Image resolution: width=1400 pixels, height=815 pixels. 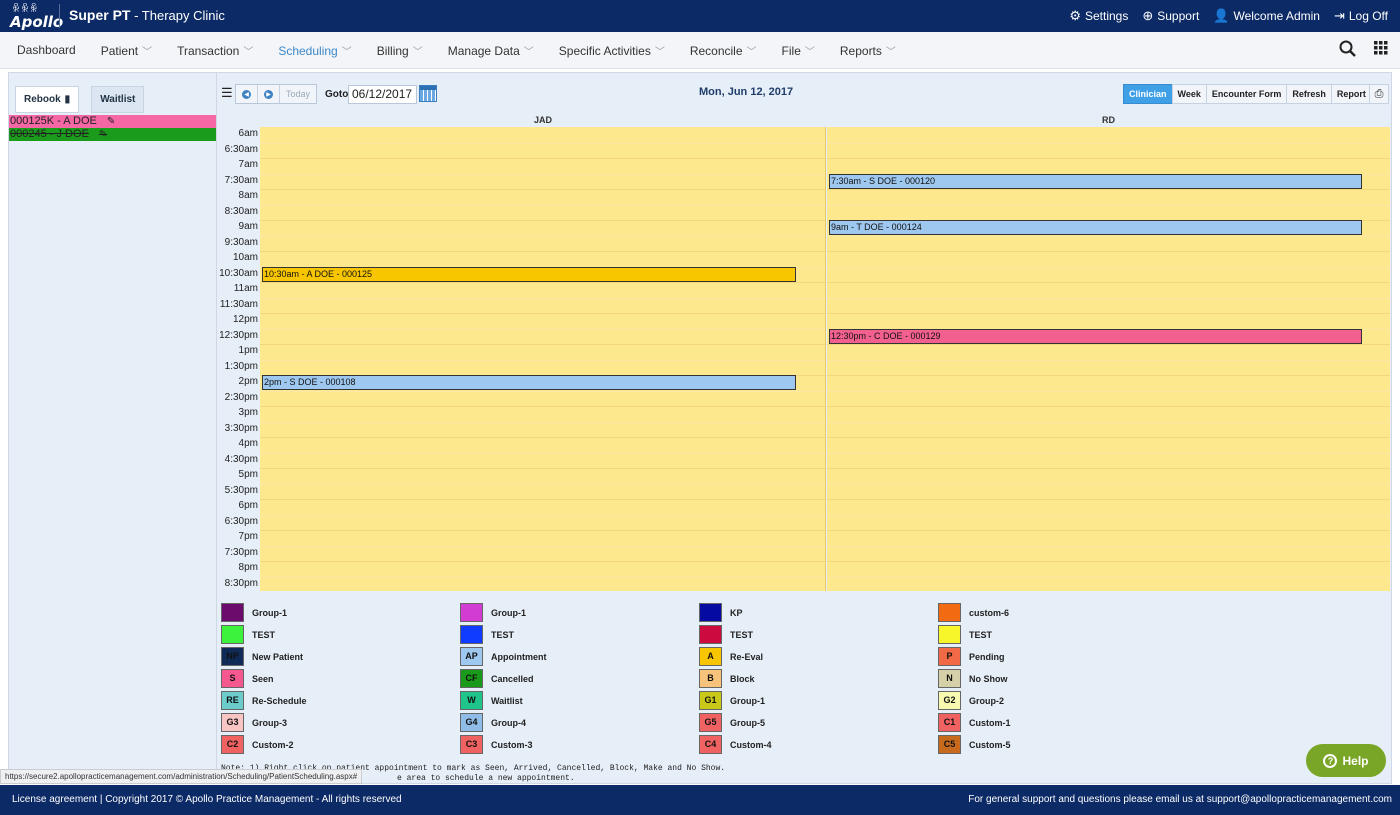 I want to click on time-slot-label: 7am, so click(x=248, y=164).